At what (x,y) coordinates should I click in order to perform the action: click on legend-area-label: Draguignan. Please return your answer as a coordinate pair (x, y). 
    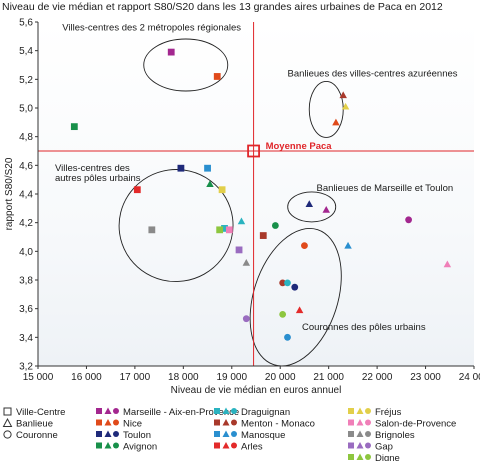
    Looking at the image, I should click on (265, 412).